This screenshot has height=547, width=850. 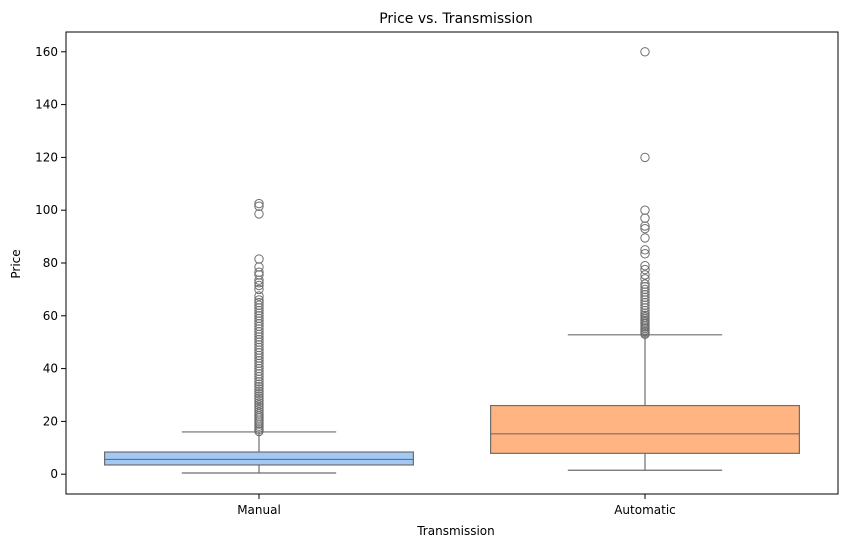 I want to click on y-tick-label: 40, so click(x=50, y=369).